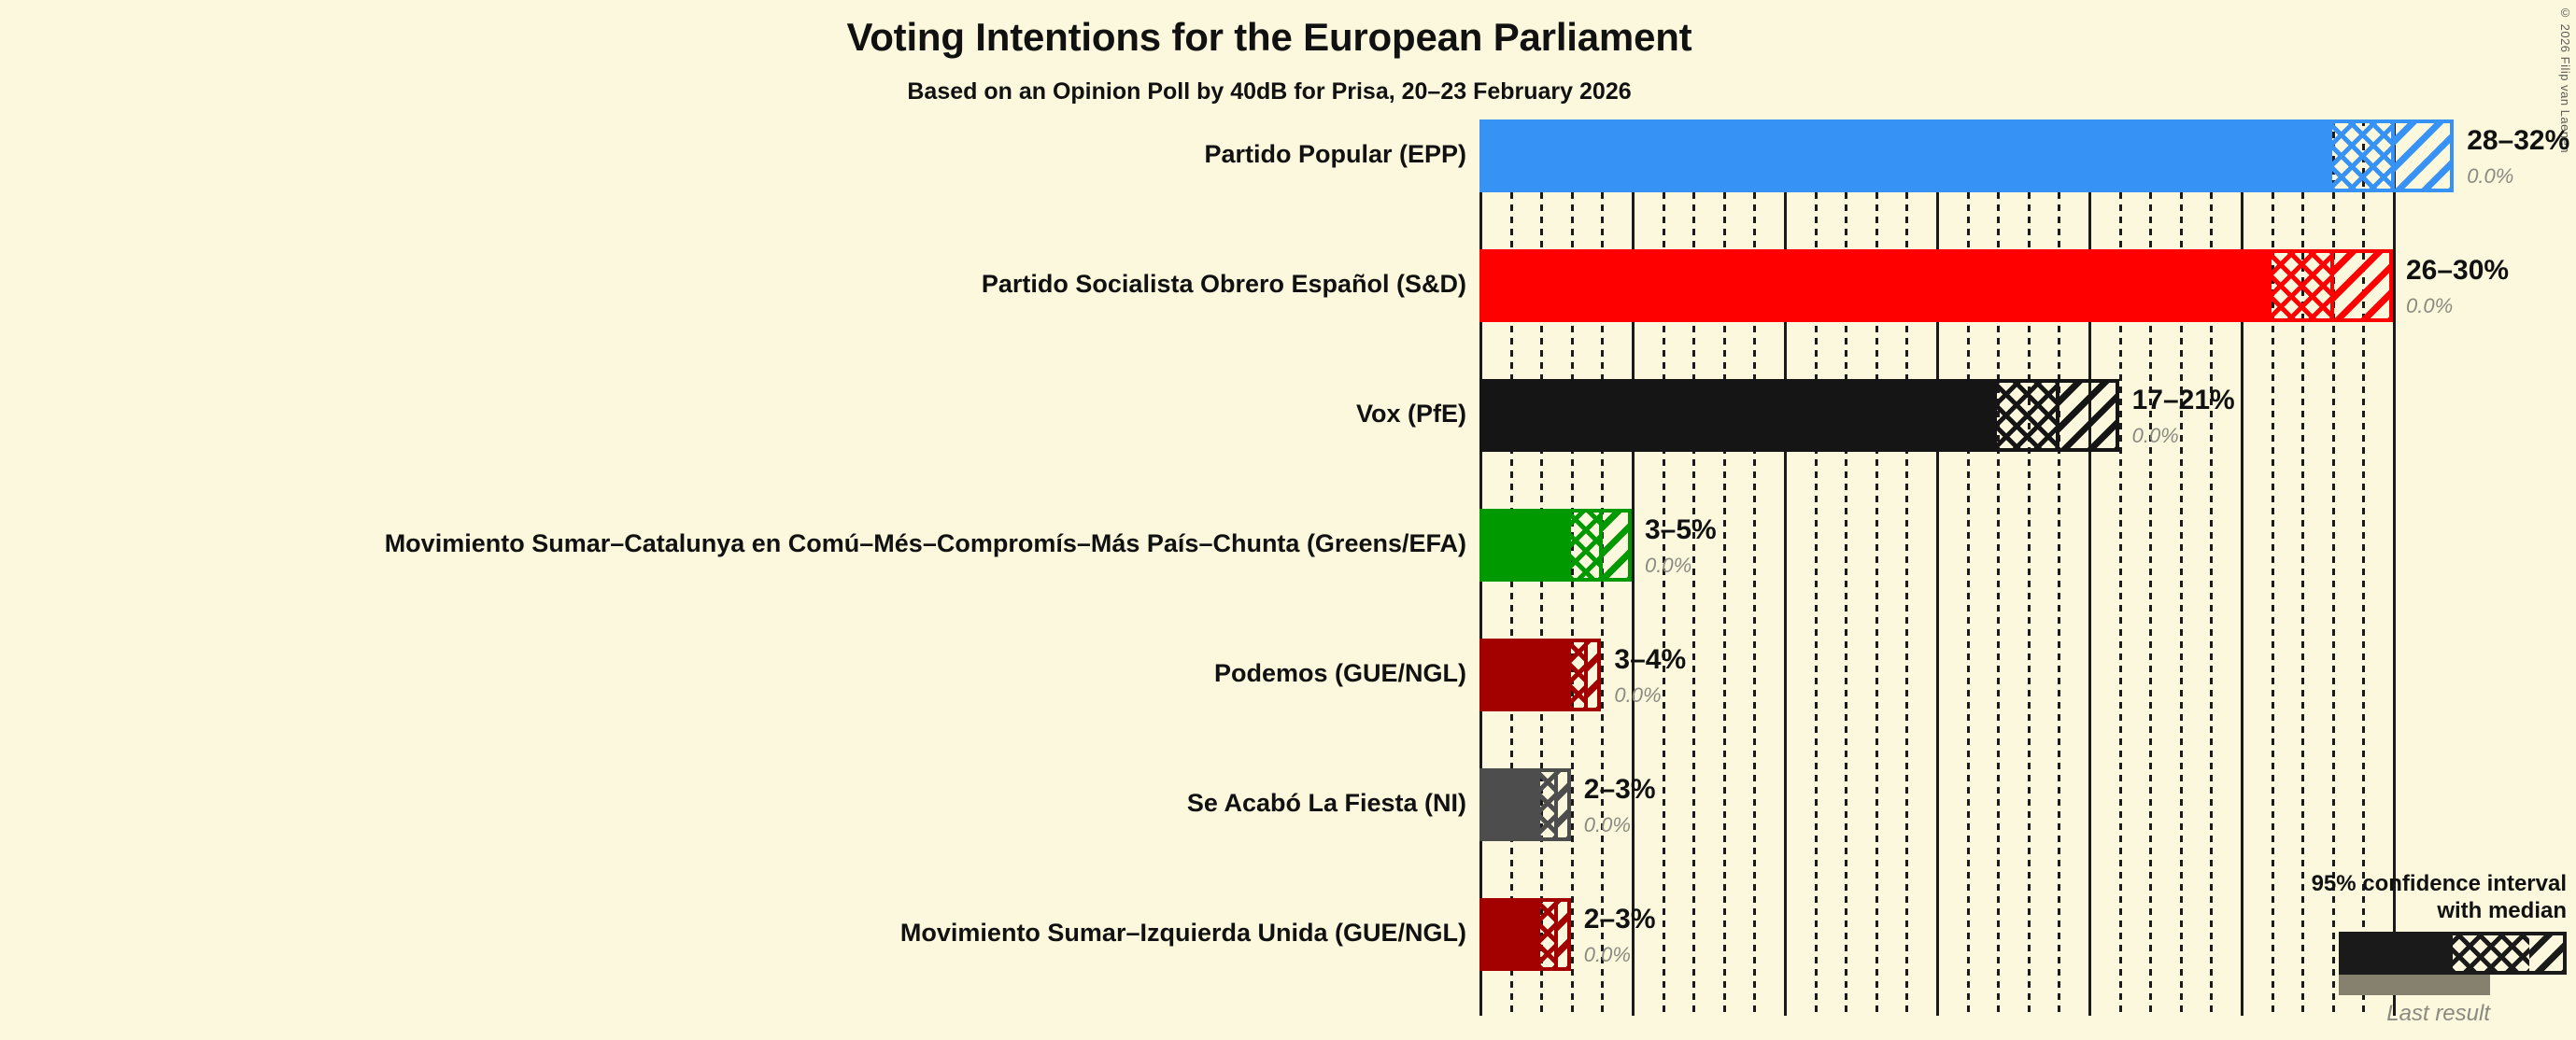 Image resolution: width=2576 pixels, height=1040 pixels. What do you see at coordinates (2502, 910) in the screenshot?
I see `legend-line-2: with median` at bounding box center [2502, 910].